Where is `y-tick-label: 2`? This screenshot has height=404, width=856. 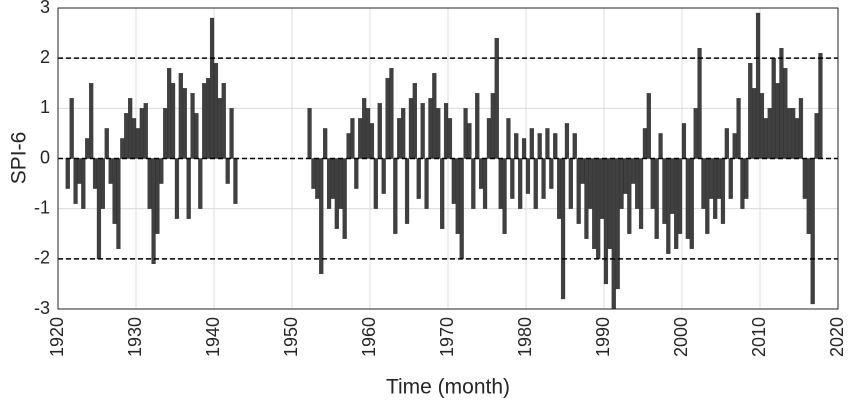
y-tick-label: 2 is located at coordinates (45, 57).